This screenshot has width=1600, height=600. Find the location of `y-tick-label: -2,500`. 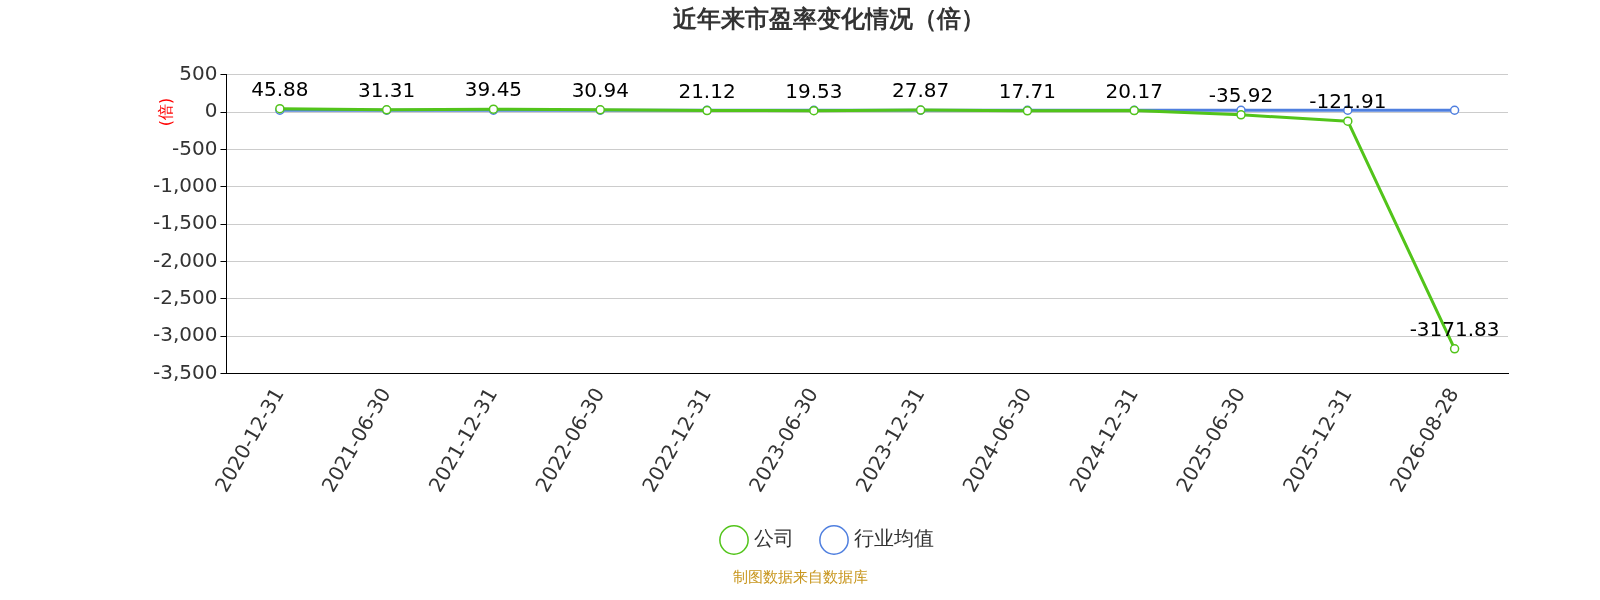

y-tick-label: -2,500 is located at coordinates (185, 296).